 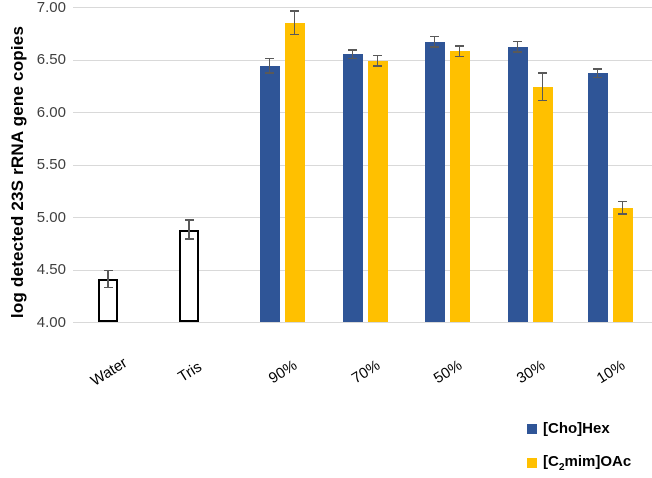 What do you see at coordinates (51, 112) in the screenshot?
I see `y-tick-label: 6.00` at bounding box center [51, 112].